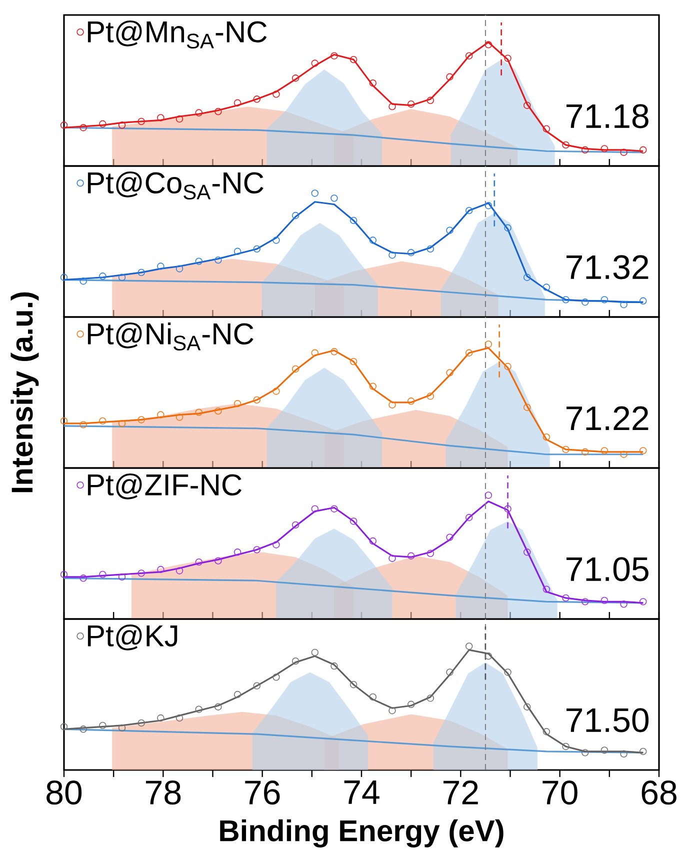  I want to click on ref-line-label: 71.05, so click(607, 569).